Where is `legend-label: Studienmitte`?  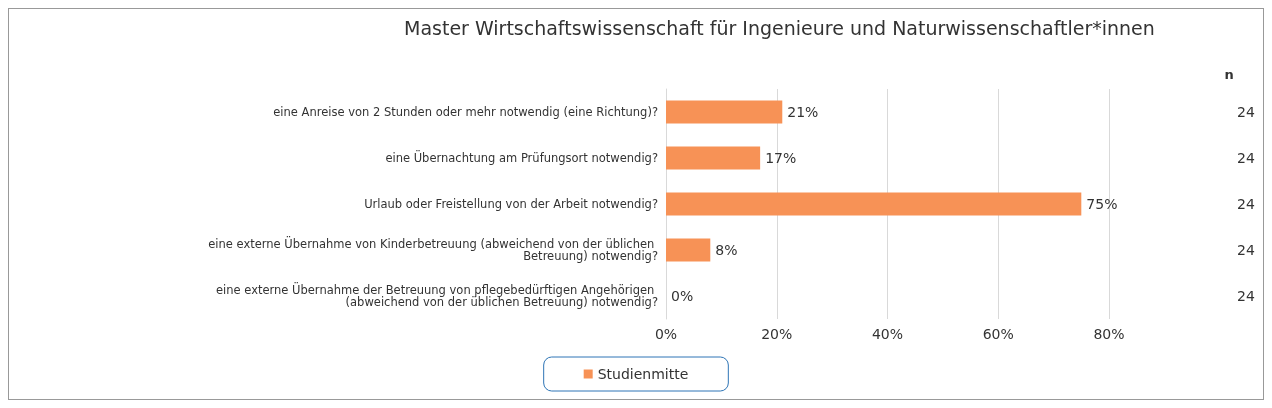 legend-label: Studienmitte is located at coordinates (643, 374).